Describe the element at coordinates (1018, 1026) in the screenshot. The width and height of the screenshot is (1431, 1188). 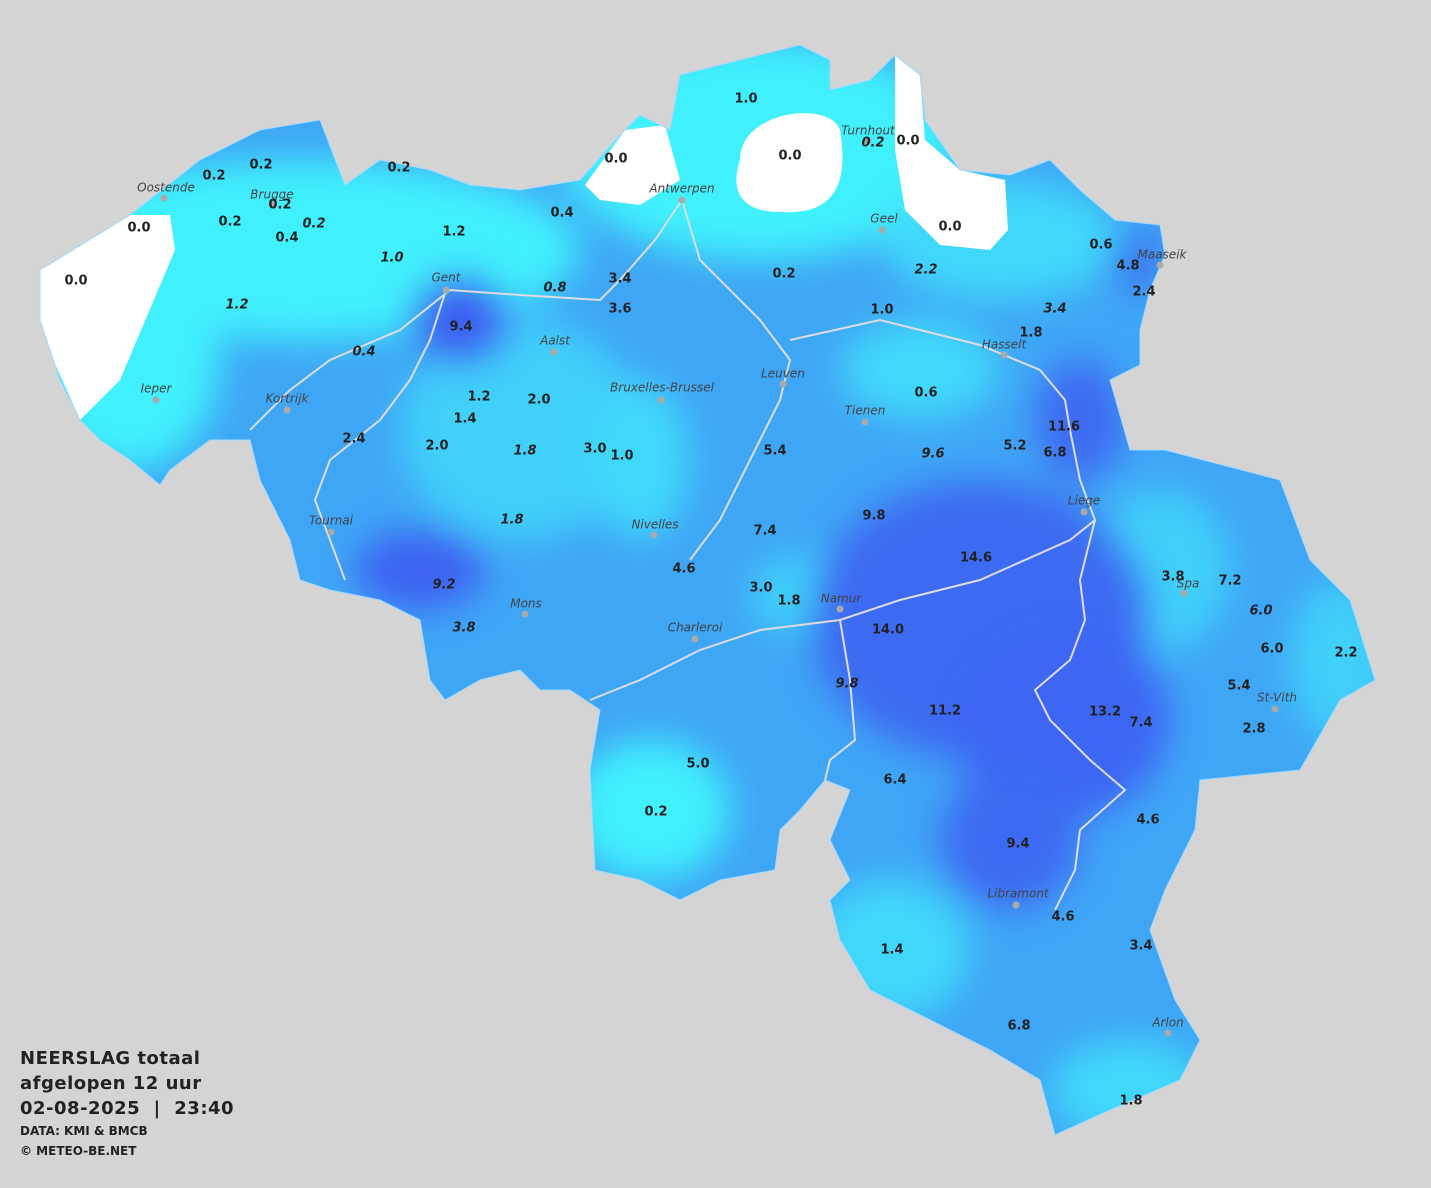
I see `station-value: 6.8` at that location.